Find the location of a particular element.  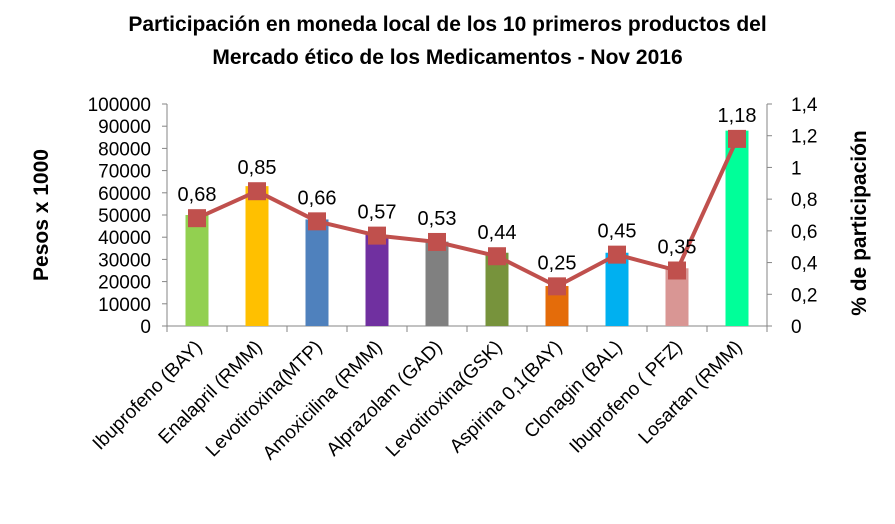

x-category-label: Alprazolam (GAD) is located at coordinates (385, 399).